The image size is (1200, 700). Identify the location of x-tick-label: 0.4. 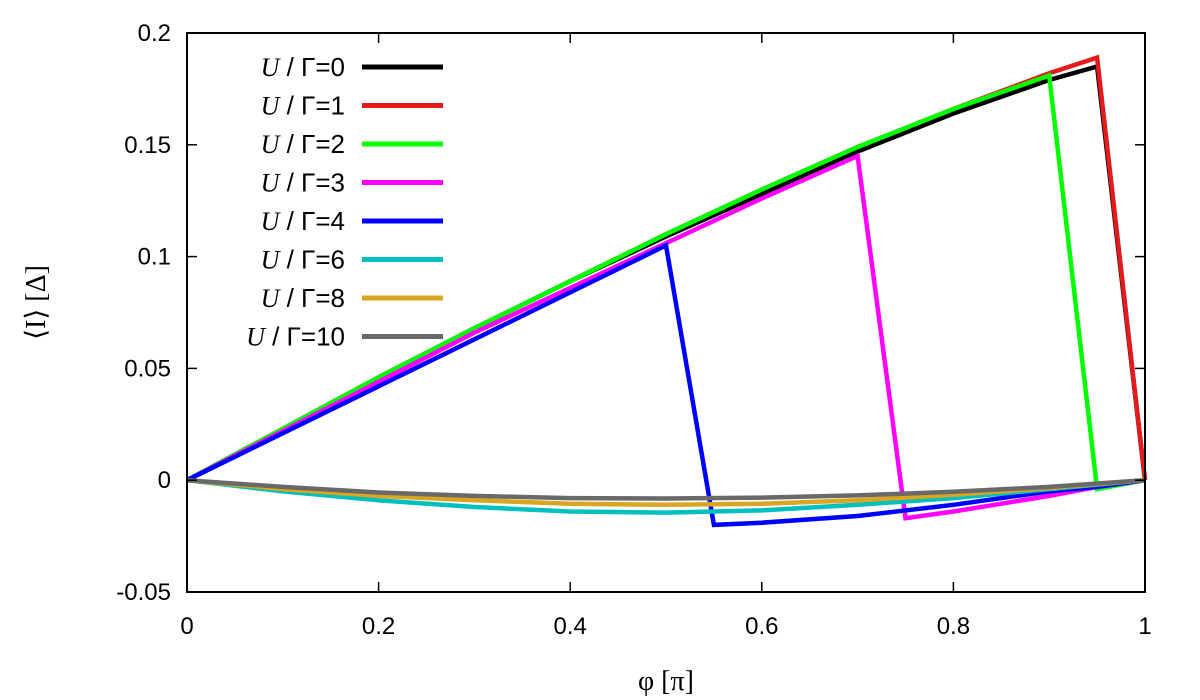
(570, 626).